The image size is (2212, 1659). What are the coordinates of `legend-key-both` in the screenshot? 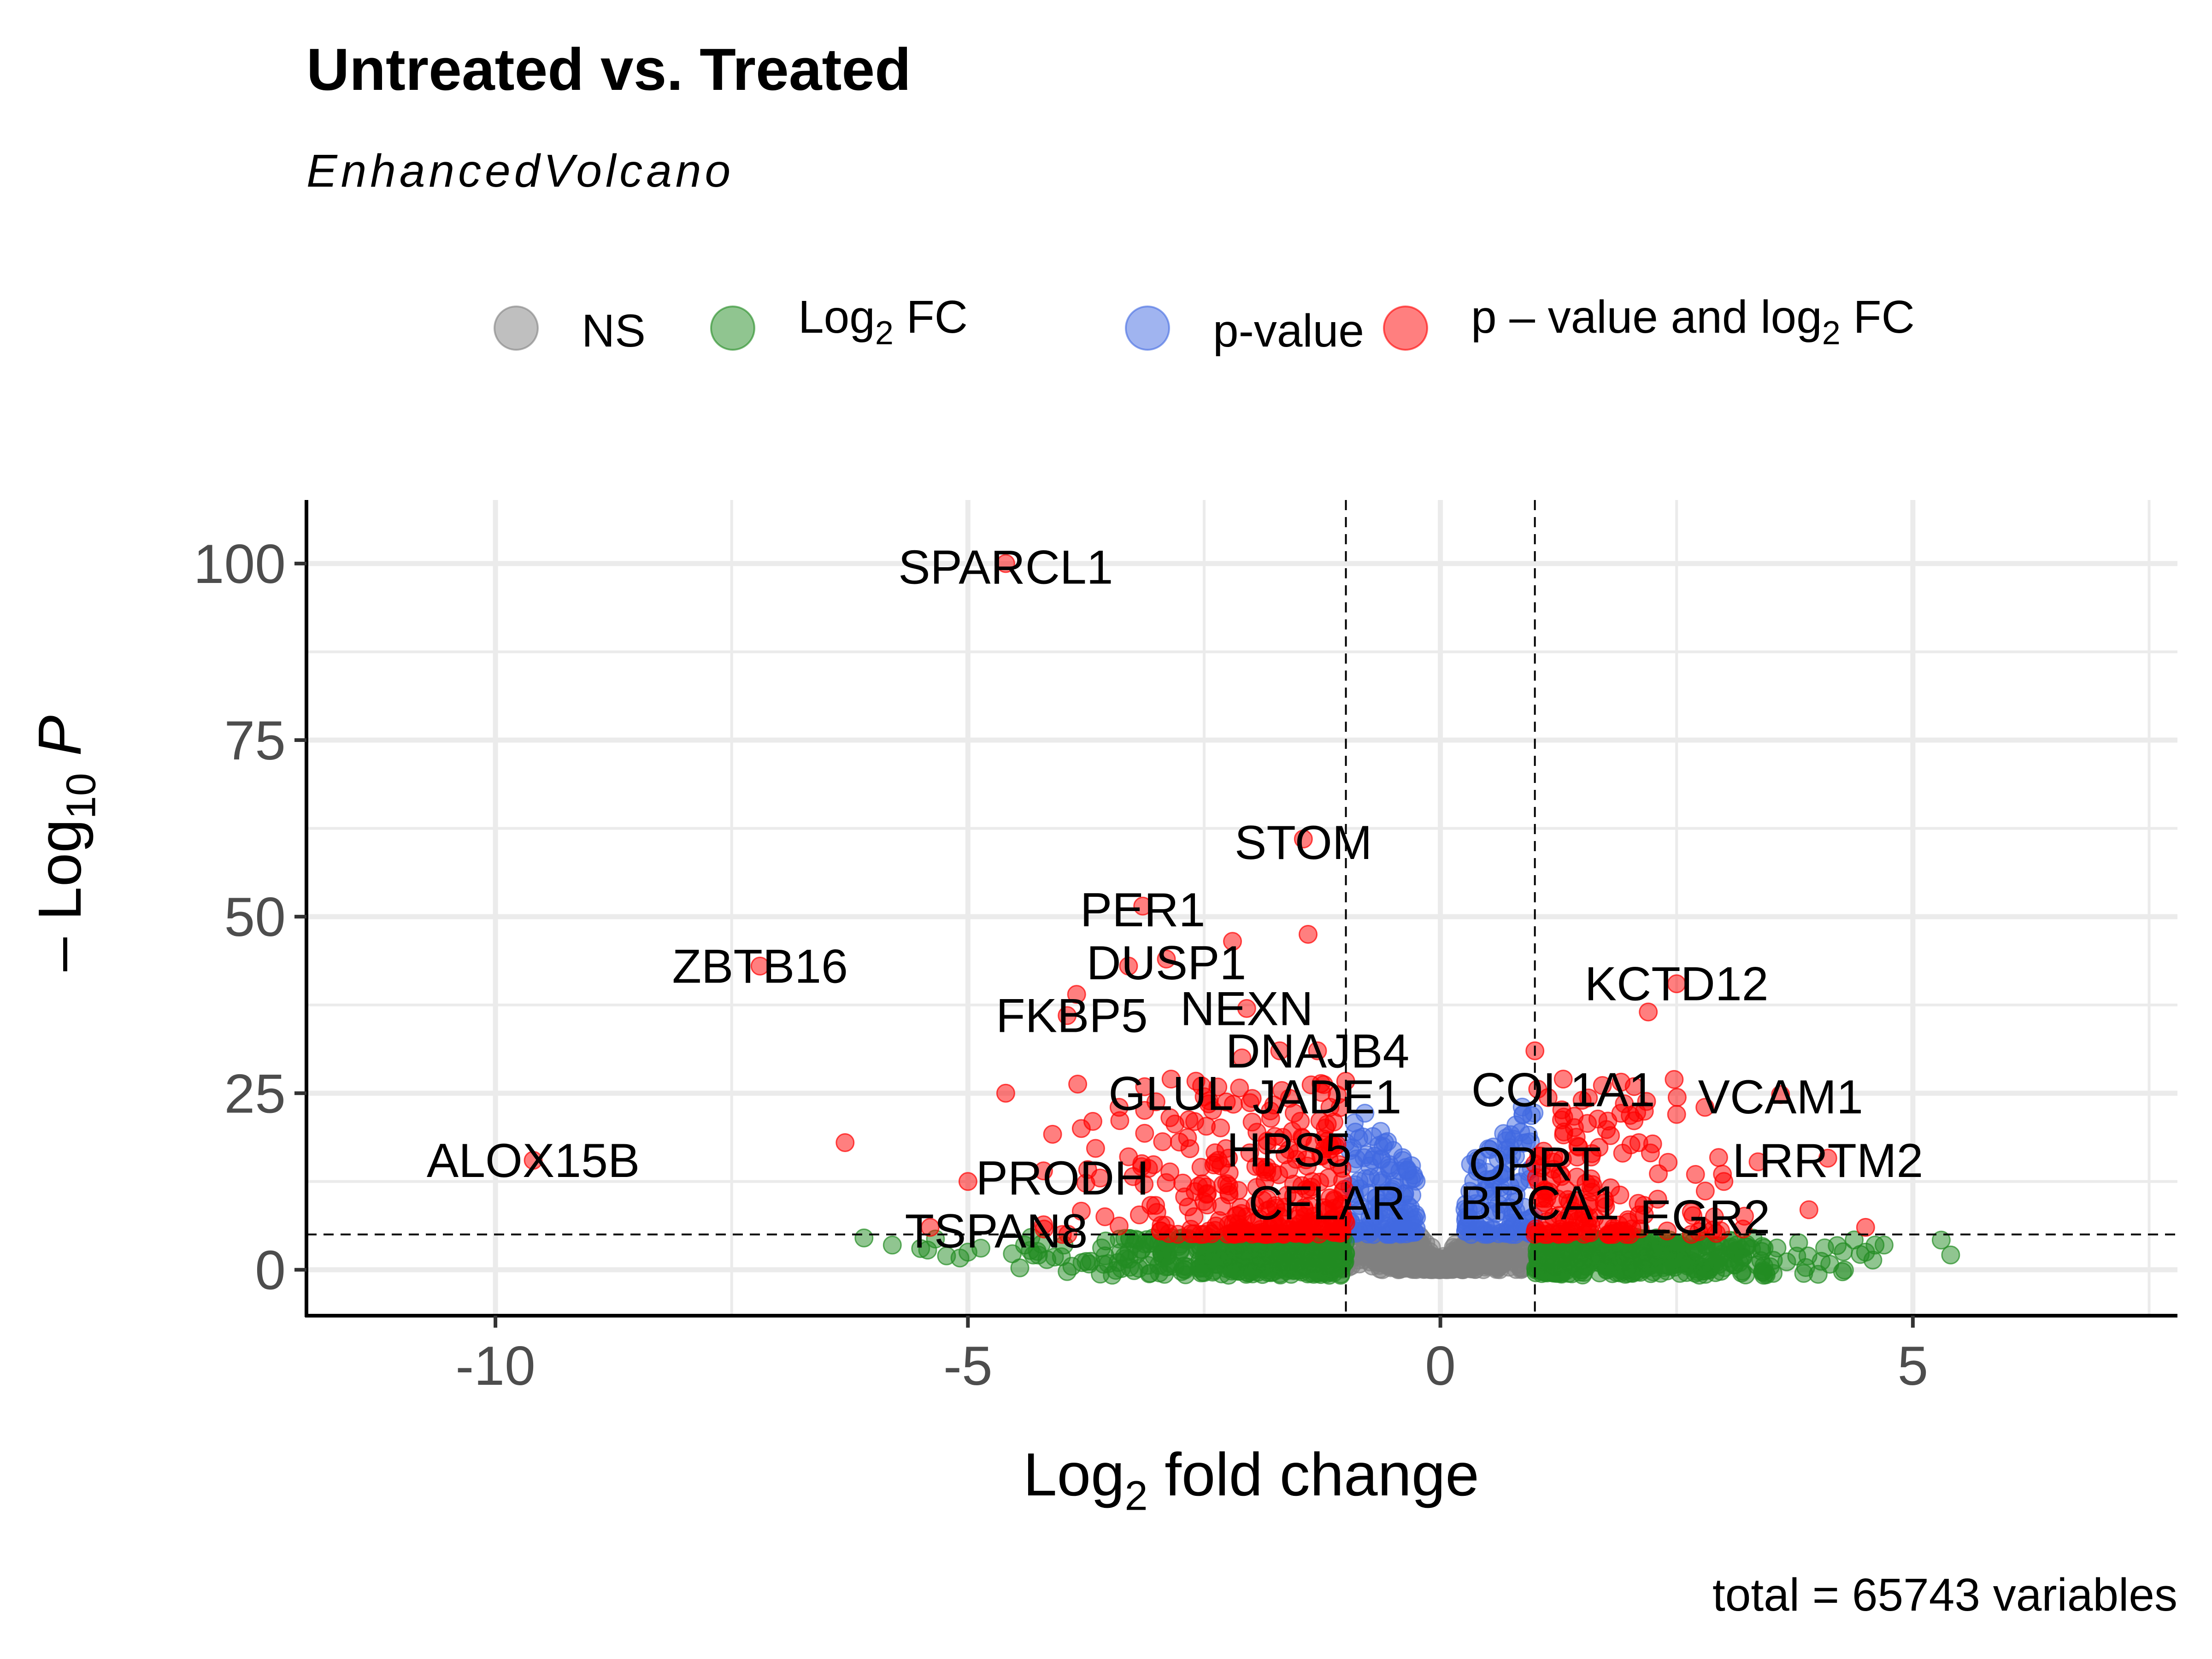 It's located at (1405, 328).